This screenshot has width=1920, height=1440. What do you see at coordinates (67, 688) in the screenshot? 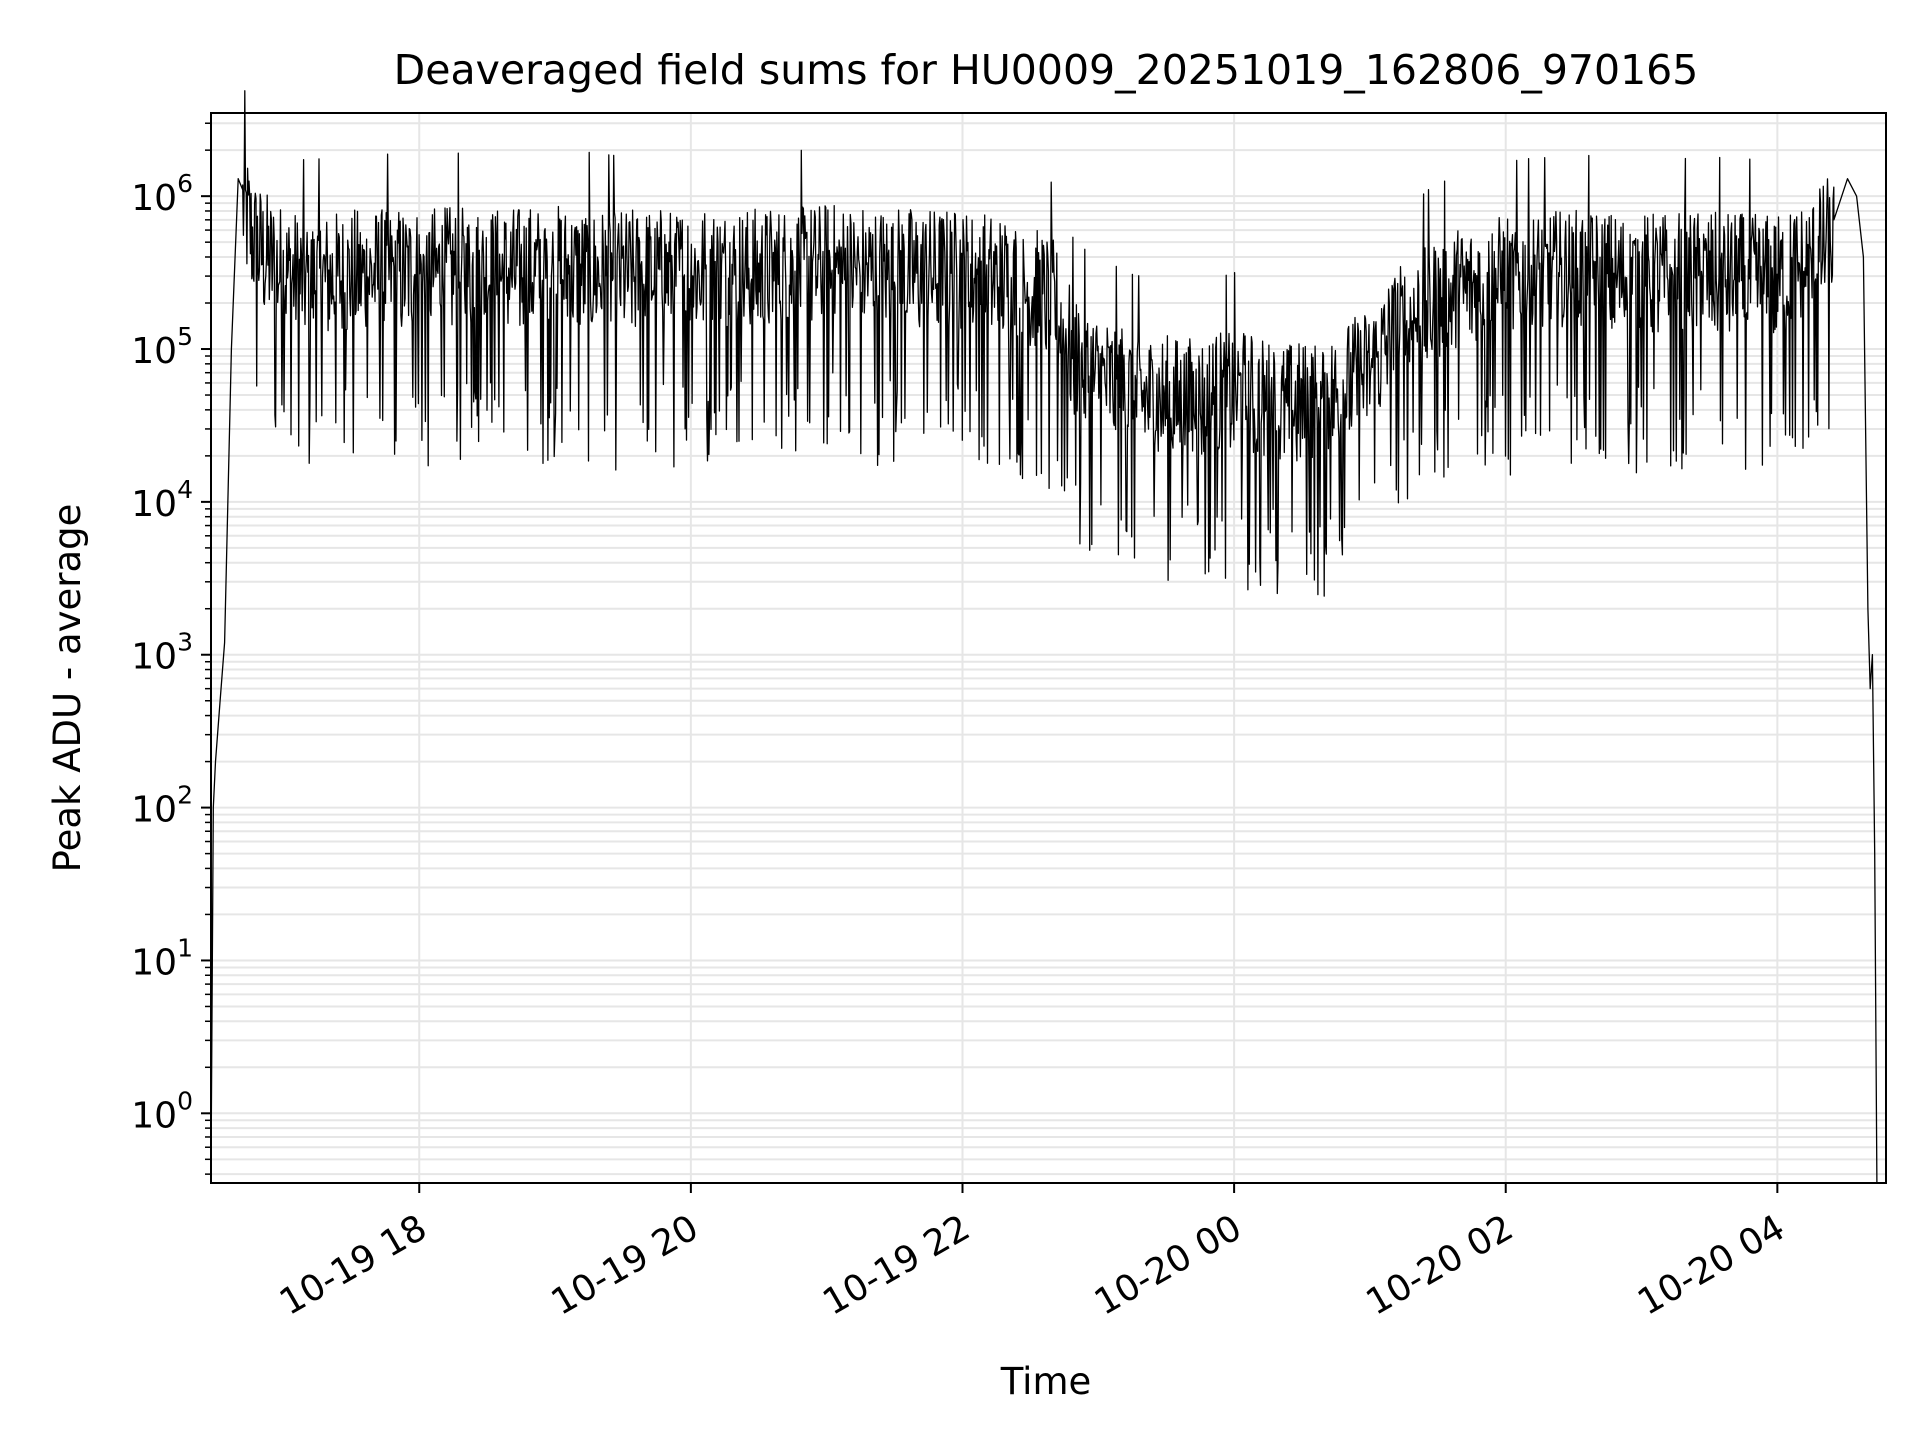
I see `y-axis-label: Peak ADU - average` at bounding box center [67, 688].